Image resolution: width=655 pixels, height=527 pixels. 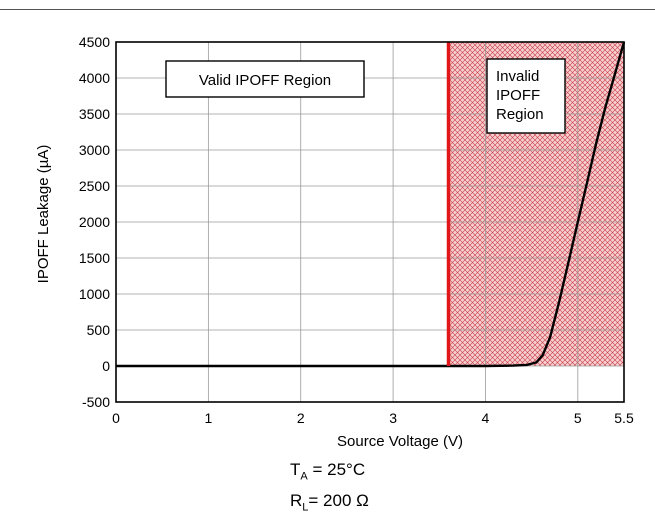 I want to click on y-tick-label: 3000, so click(x=94, y=150).